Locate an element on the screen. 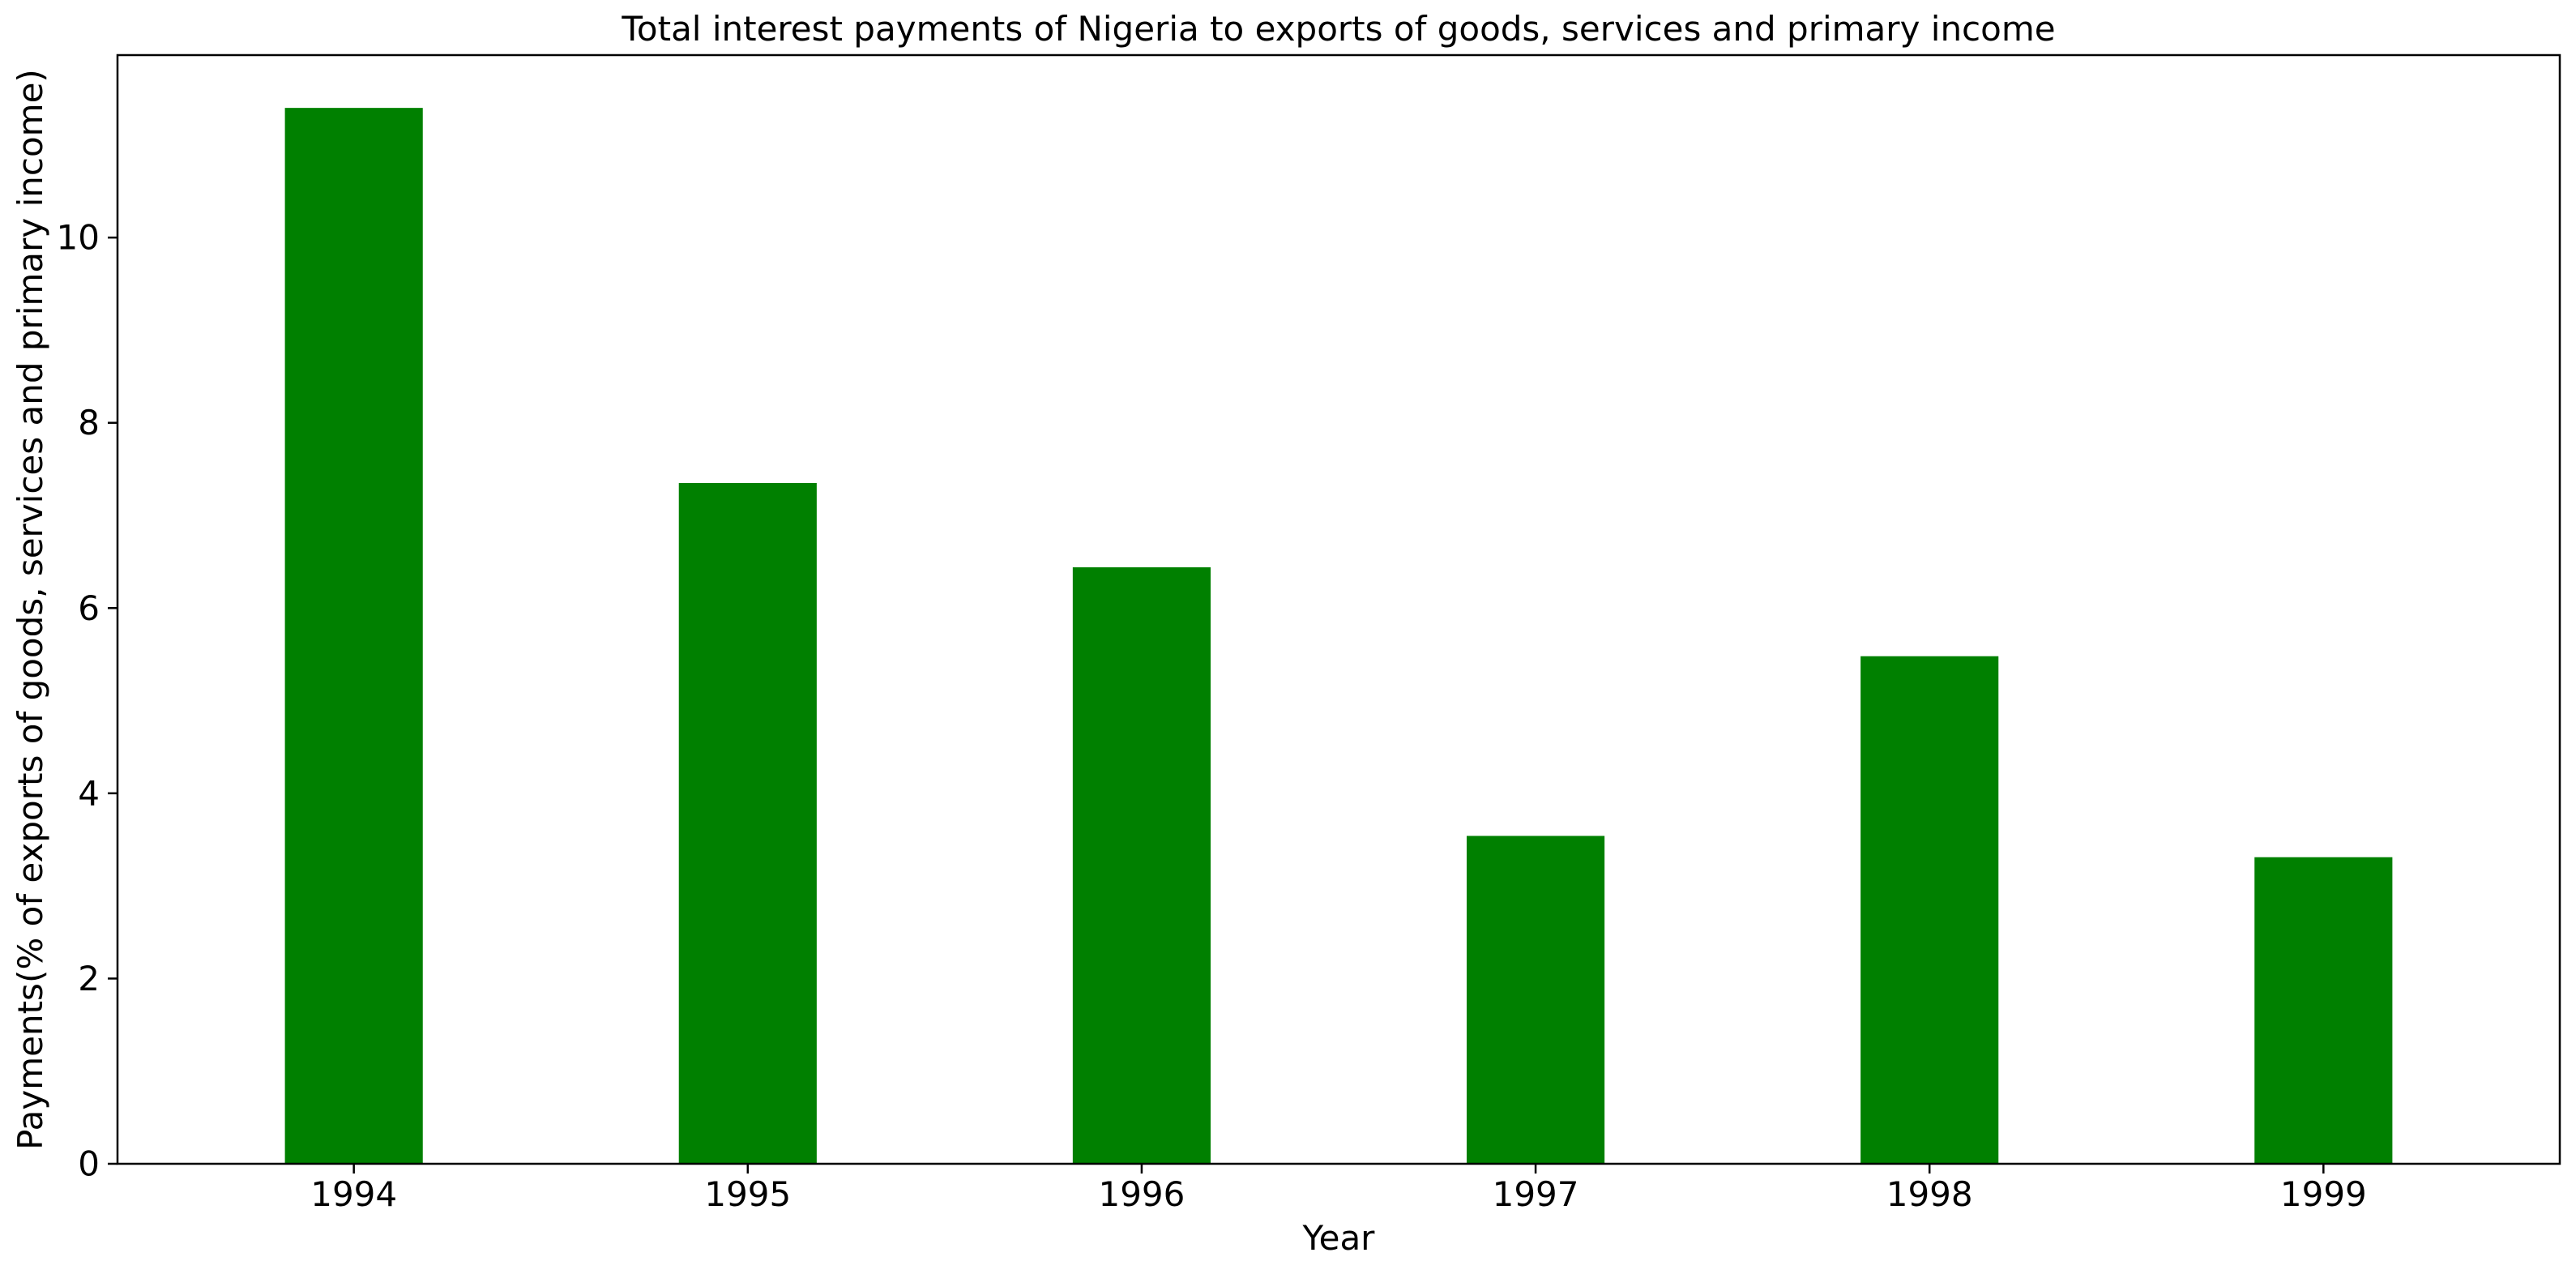  bar-1994 is located at coordinates (353, 636).